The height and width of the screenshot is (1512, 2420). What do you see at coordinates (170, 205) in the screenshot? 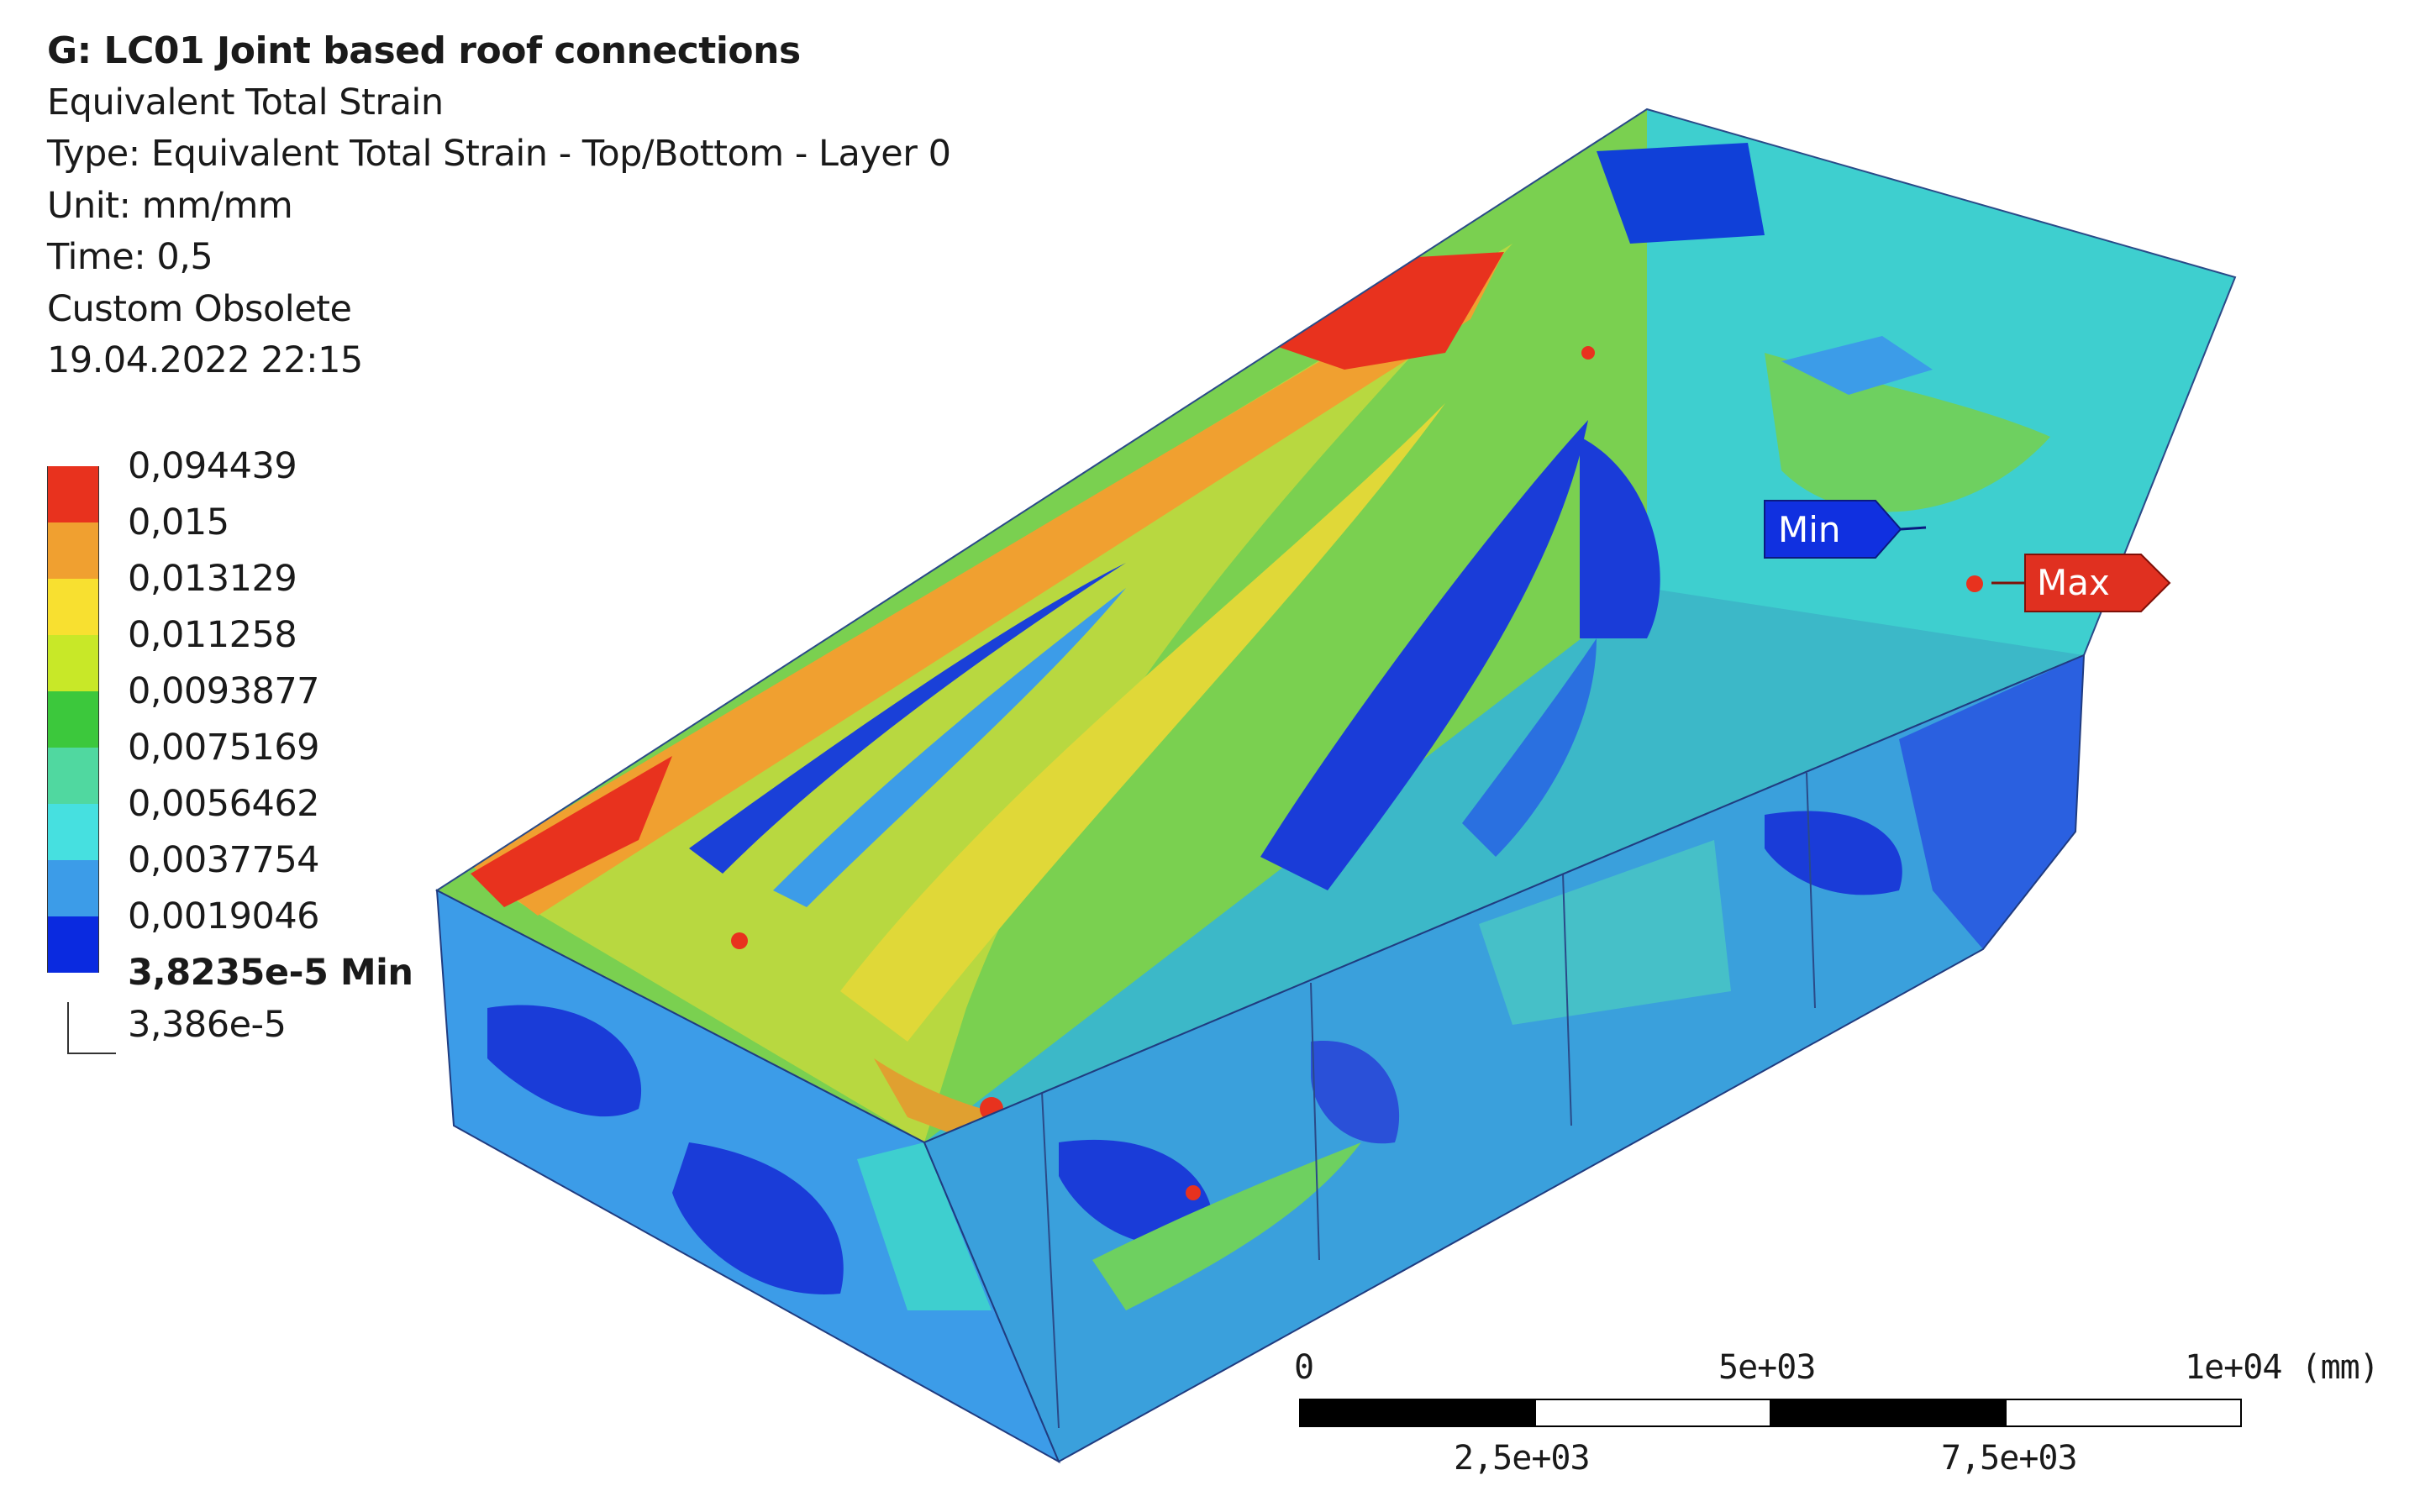
I see `result-unit: Unit: mm/mm` at bounding box center [170, 205].